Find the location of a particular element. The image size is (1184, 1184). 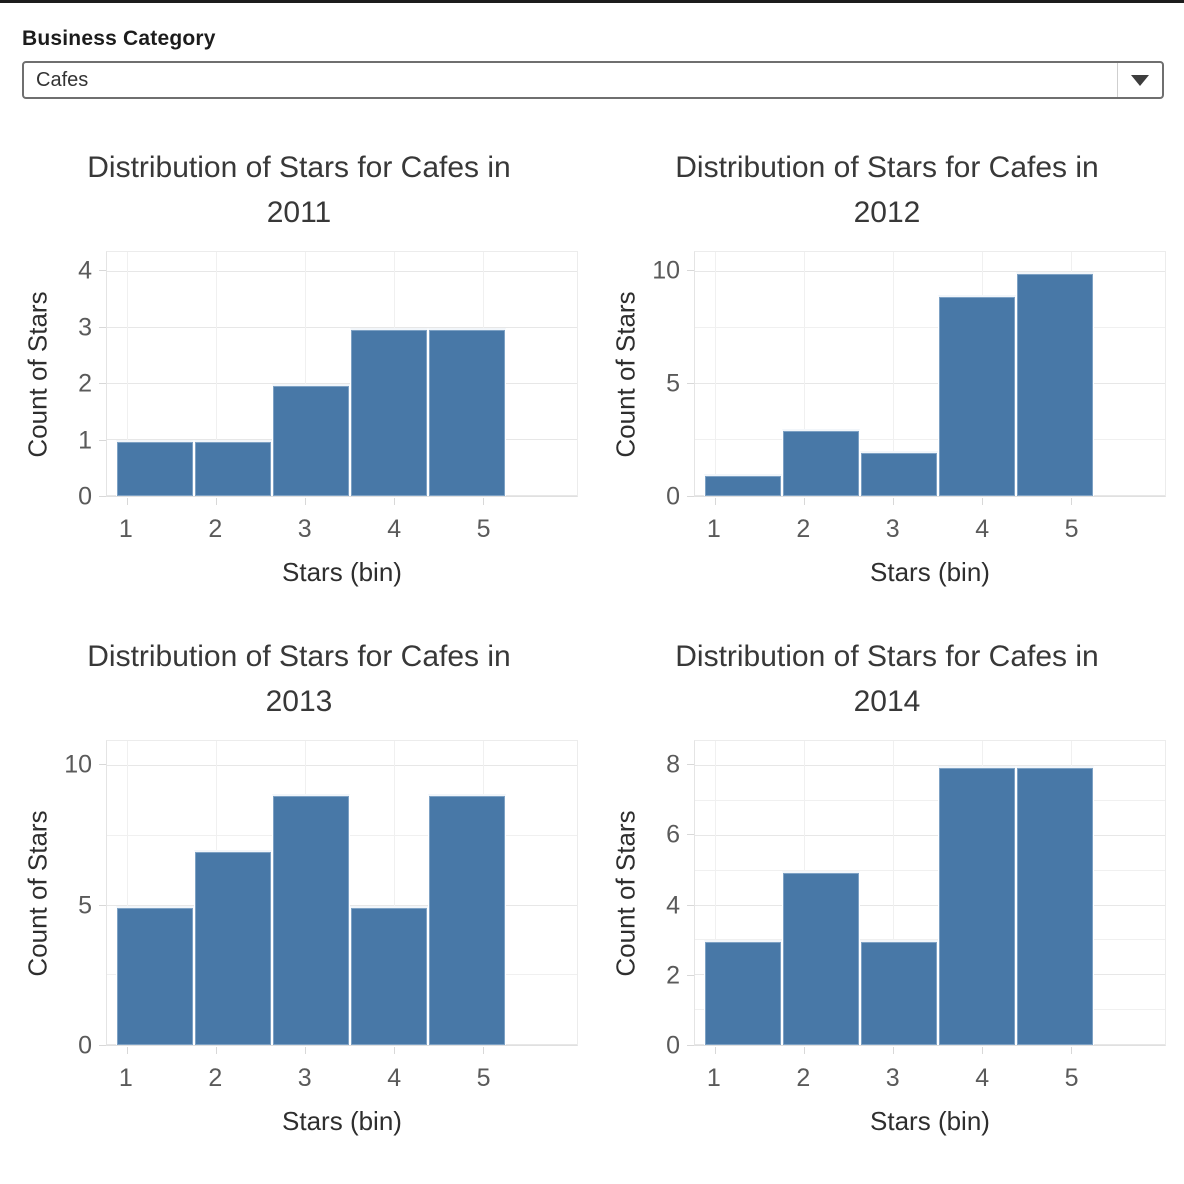

chart-title-line2: 2012 is located at coordinates (887, 212).